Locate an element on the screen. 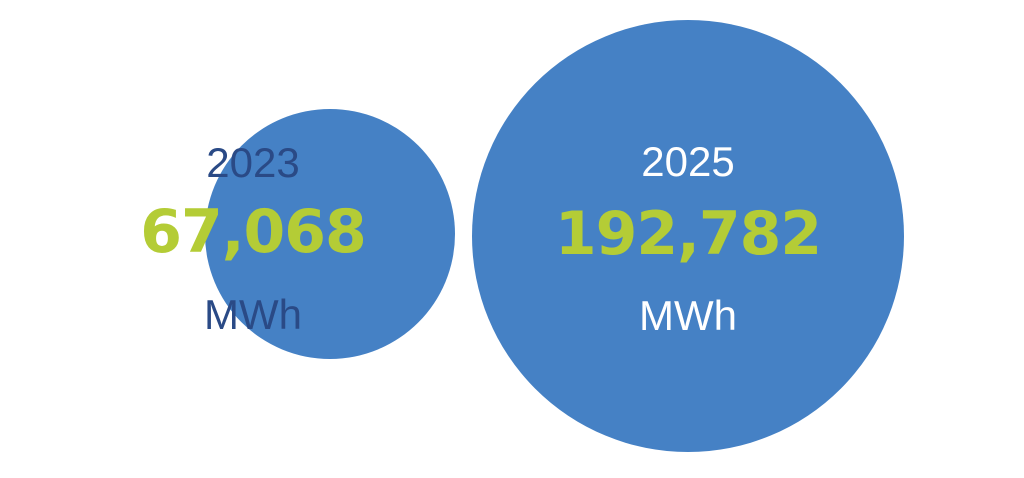 The width and height of the screenshot is (1024, 478). year-label-2025: 2025 is located at coordinates (687, 161).